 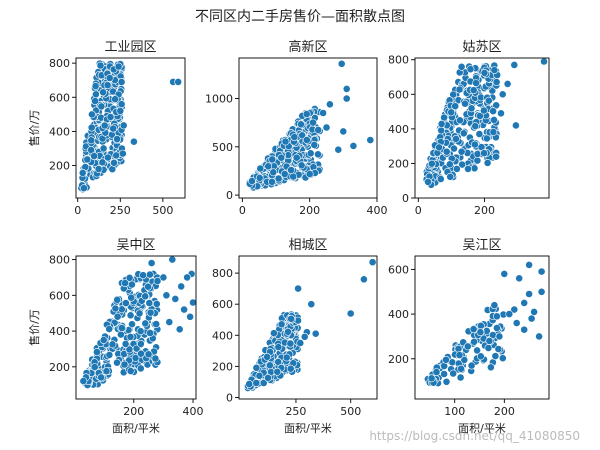 I want to click on y-axis-label: 售价/万, so click(x=34, y=327).